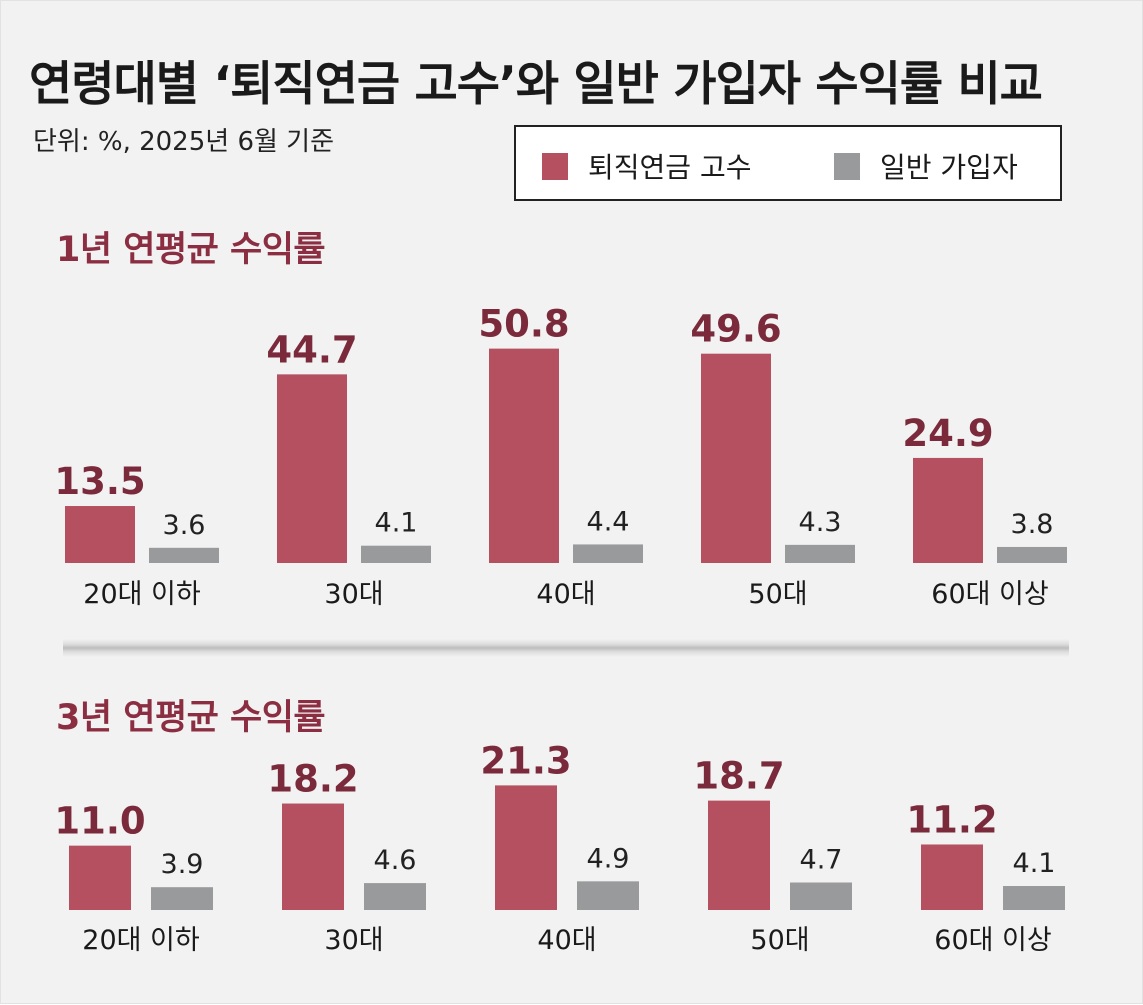  What do you see at coordinates (670, 167) in the screenshot?
I see `legend-label-expert: 퇴직연금 고수` at bounding box center [670, 167].